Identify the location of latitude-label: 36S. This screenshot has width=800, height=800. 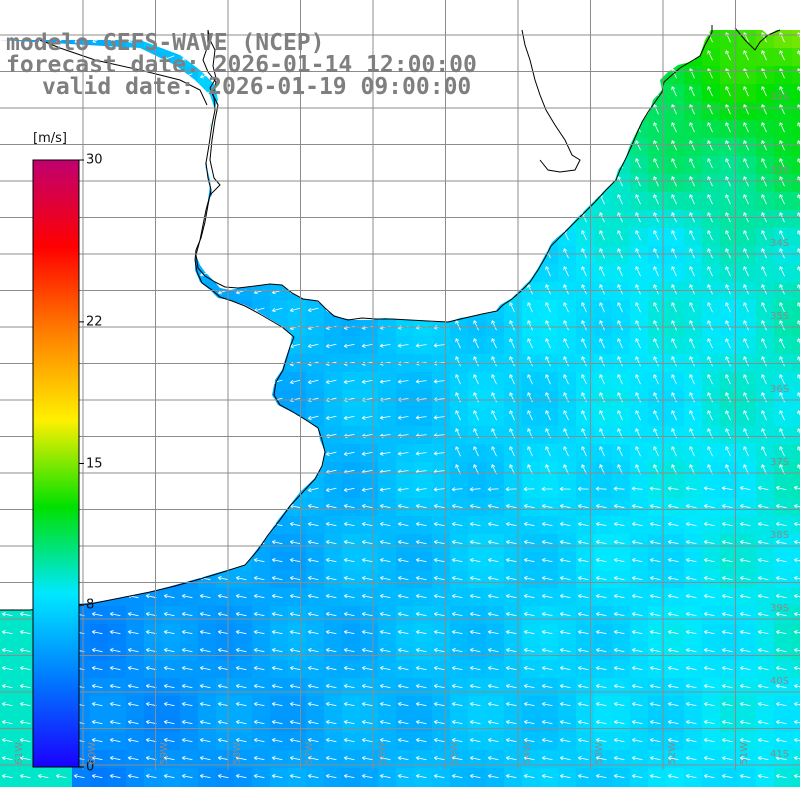
(780, 389).